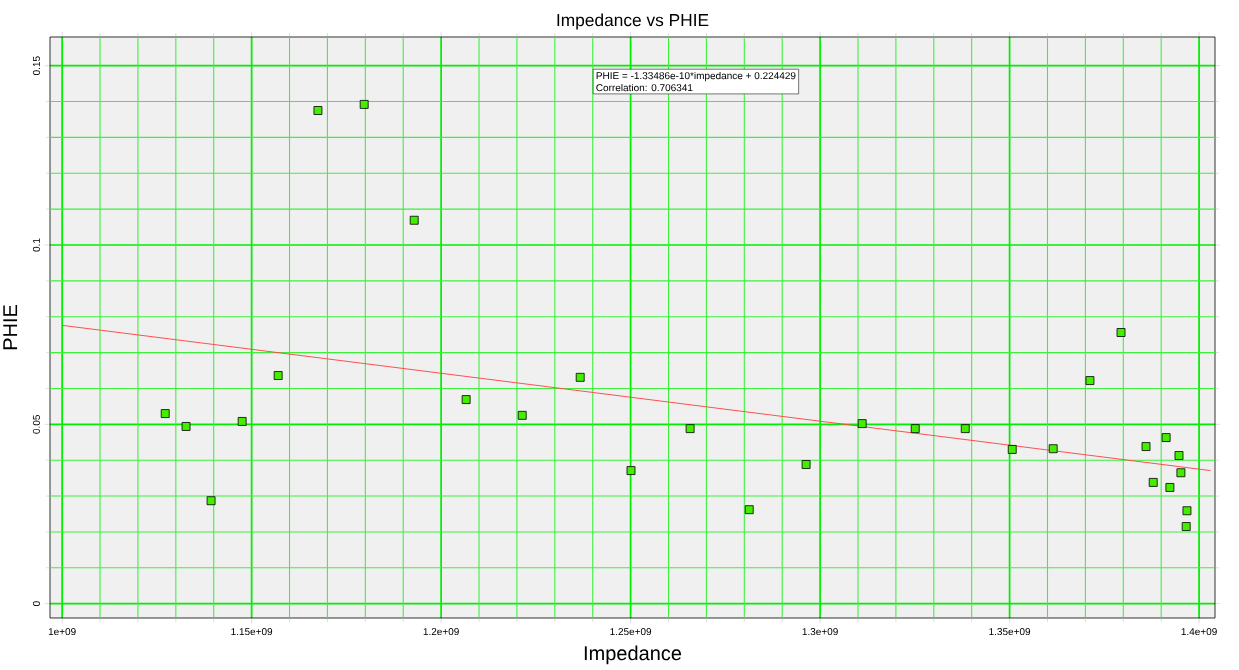 Image resolution: width=1239 pixels, height=670 pixels. What do you see at coordinates (62, 632) in the screenshot?
I see `x-tick-label: 1e+09` at bounding box center [62, 632].